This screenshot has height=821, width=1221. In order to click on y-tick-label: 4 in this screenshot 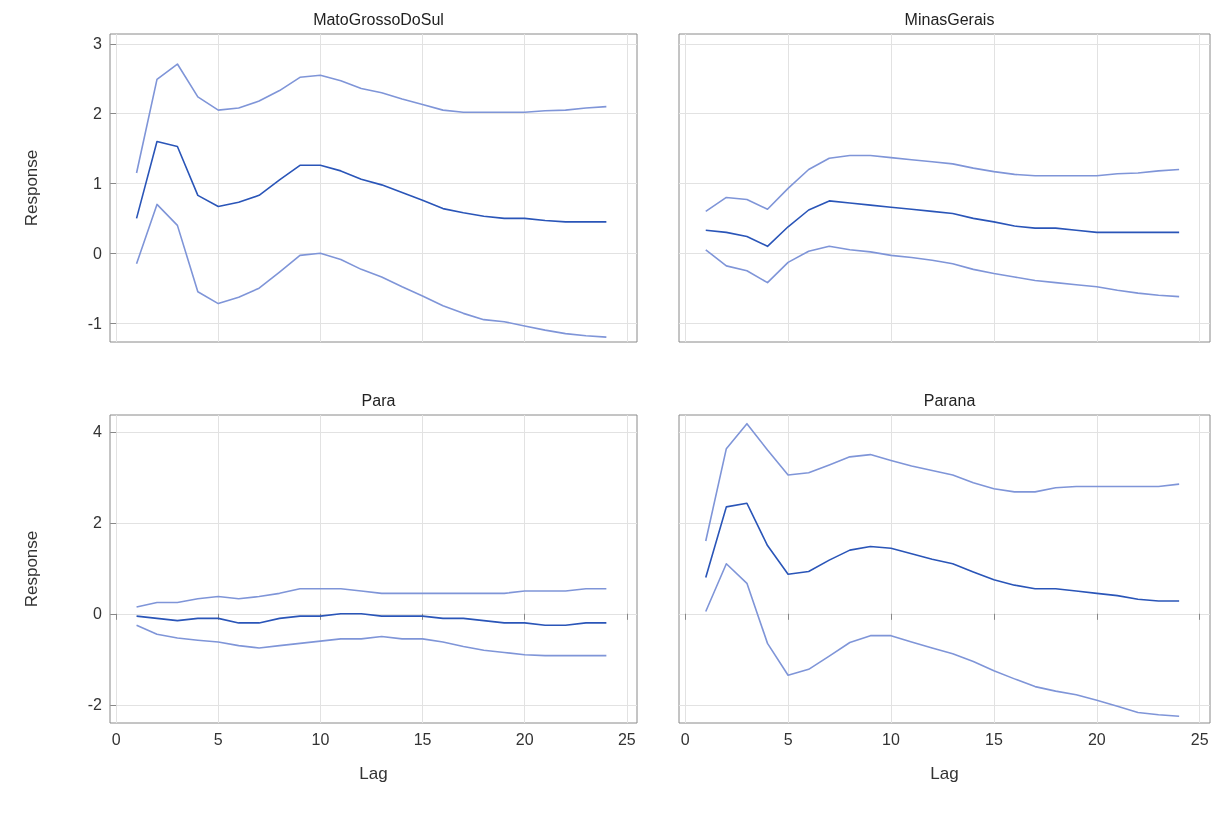, I will do `click(98, 432)`.